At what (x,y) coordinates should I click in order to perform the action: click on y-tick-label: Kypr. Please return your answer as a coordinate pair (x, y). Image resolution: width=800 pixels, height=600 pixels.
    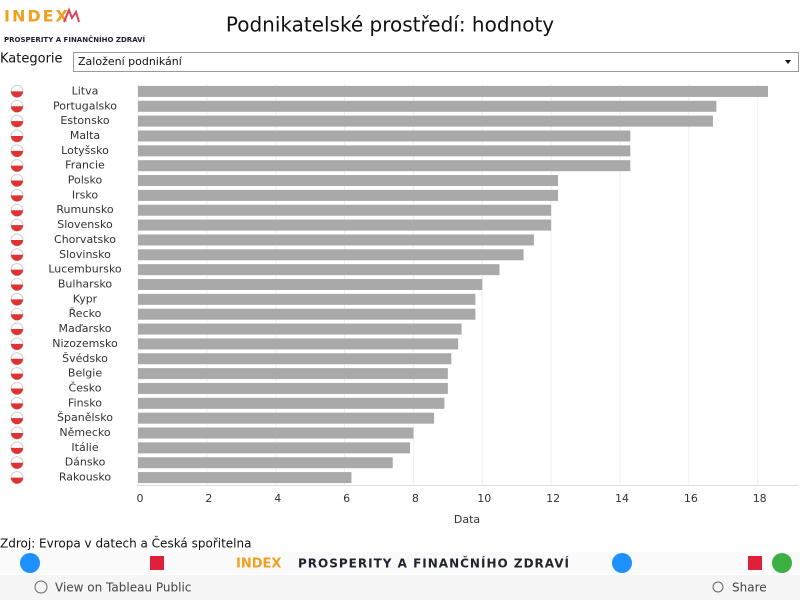
    Looking at the image, I should click on (85, 298).